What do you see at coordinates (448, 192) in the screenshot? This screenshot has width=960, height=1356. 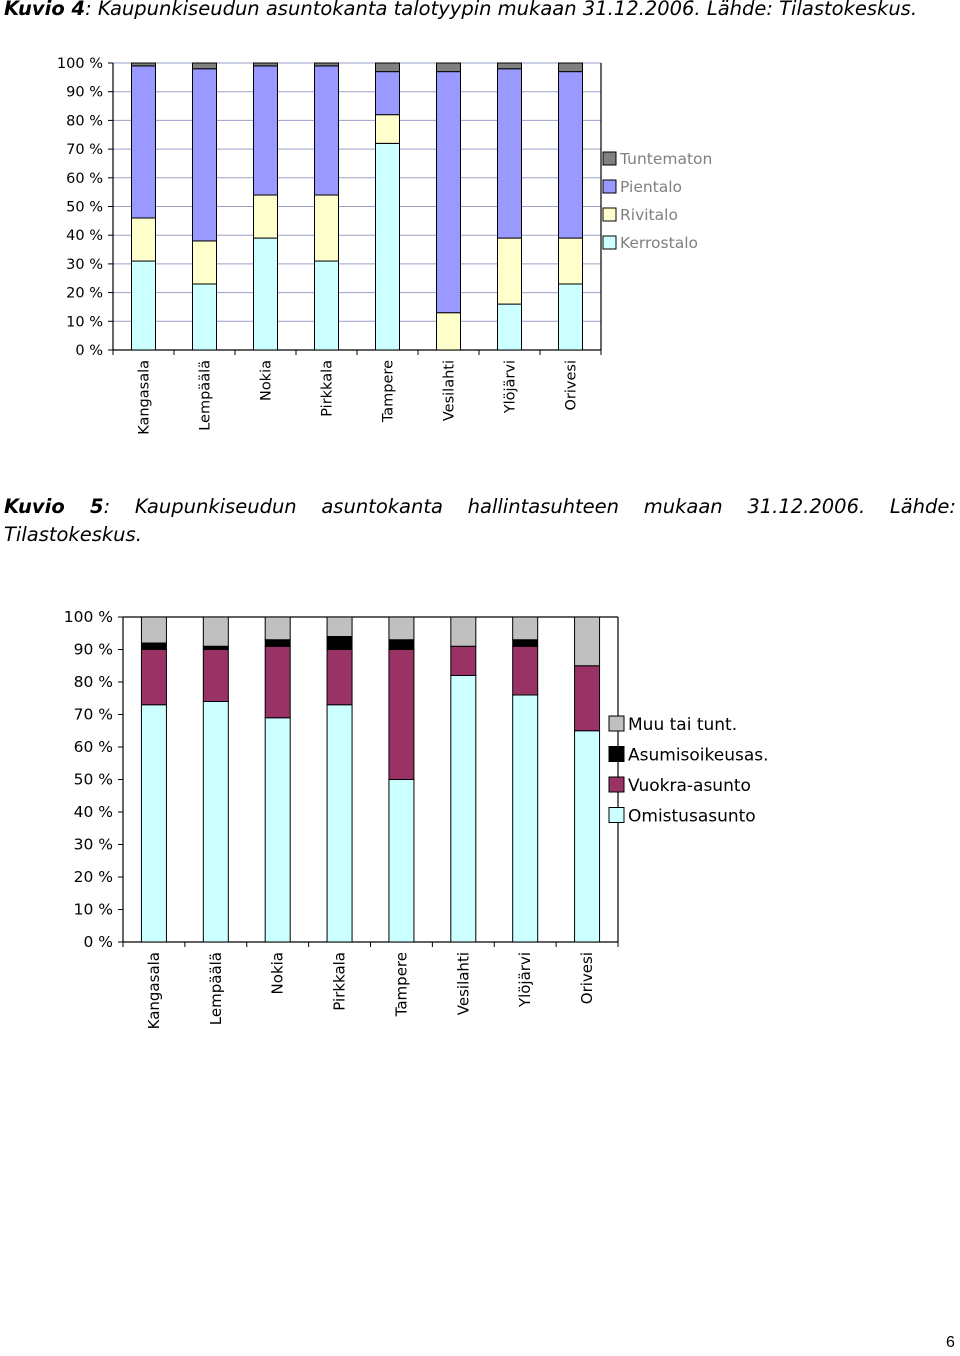 I see `c1-bar-vesilahti-pientalo` at bounding box center [448, 192].